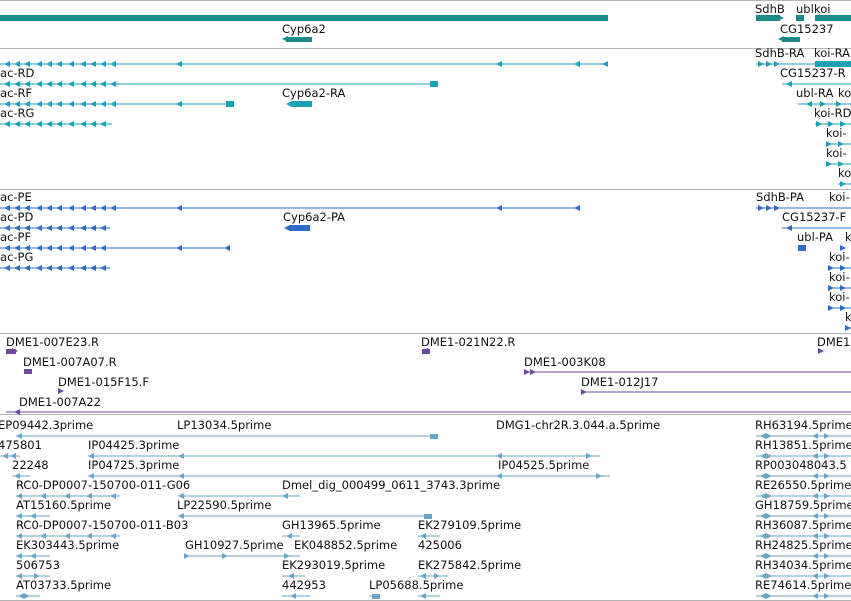 The height and width of the screenshot is (601, 851). Describe the element at coordinates (807, 29) in the screenshot. I see `gene-label-cg15237: CG15237` at that location.